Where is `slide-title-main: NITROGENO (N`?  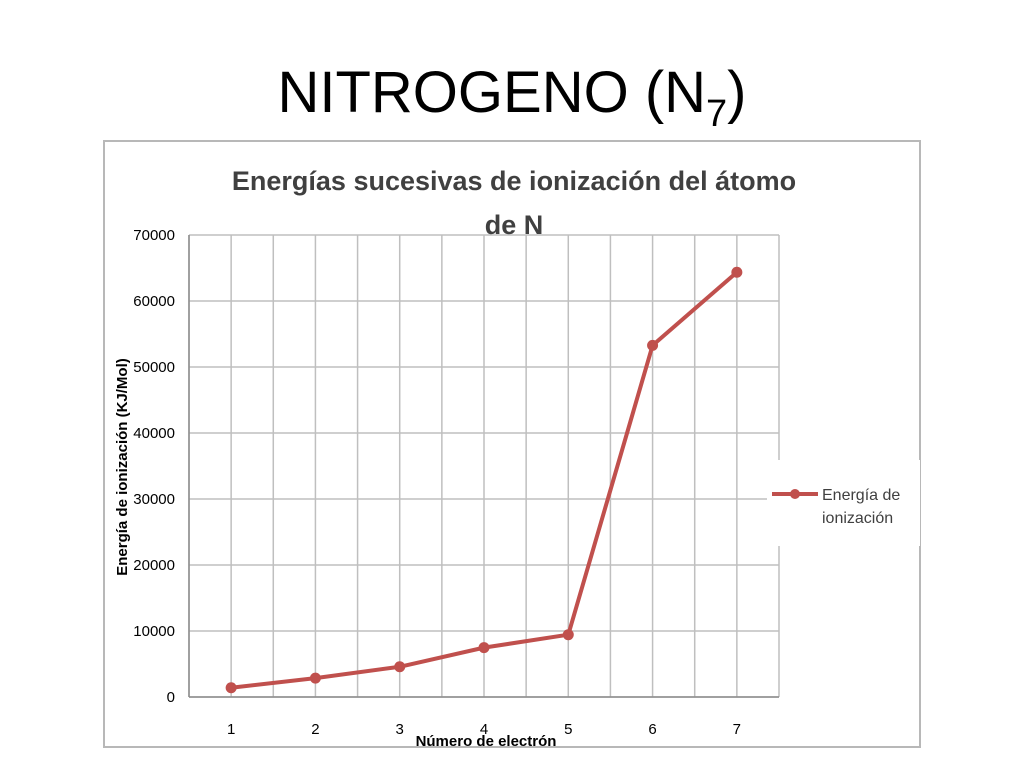 slide-title-main: NITROGENO (N is located at coordinates (492, 92).